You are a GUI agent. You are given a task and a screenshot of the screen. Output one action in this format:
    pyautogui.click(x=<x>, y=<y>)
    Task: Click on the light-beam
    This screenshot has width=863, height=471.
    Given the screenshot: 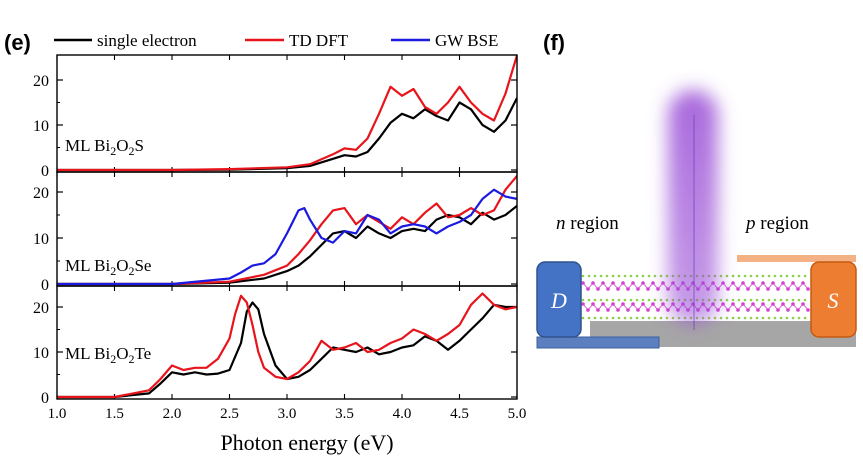 What is the action you would take?
    pyautogui.click(x=693, y=207)
    